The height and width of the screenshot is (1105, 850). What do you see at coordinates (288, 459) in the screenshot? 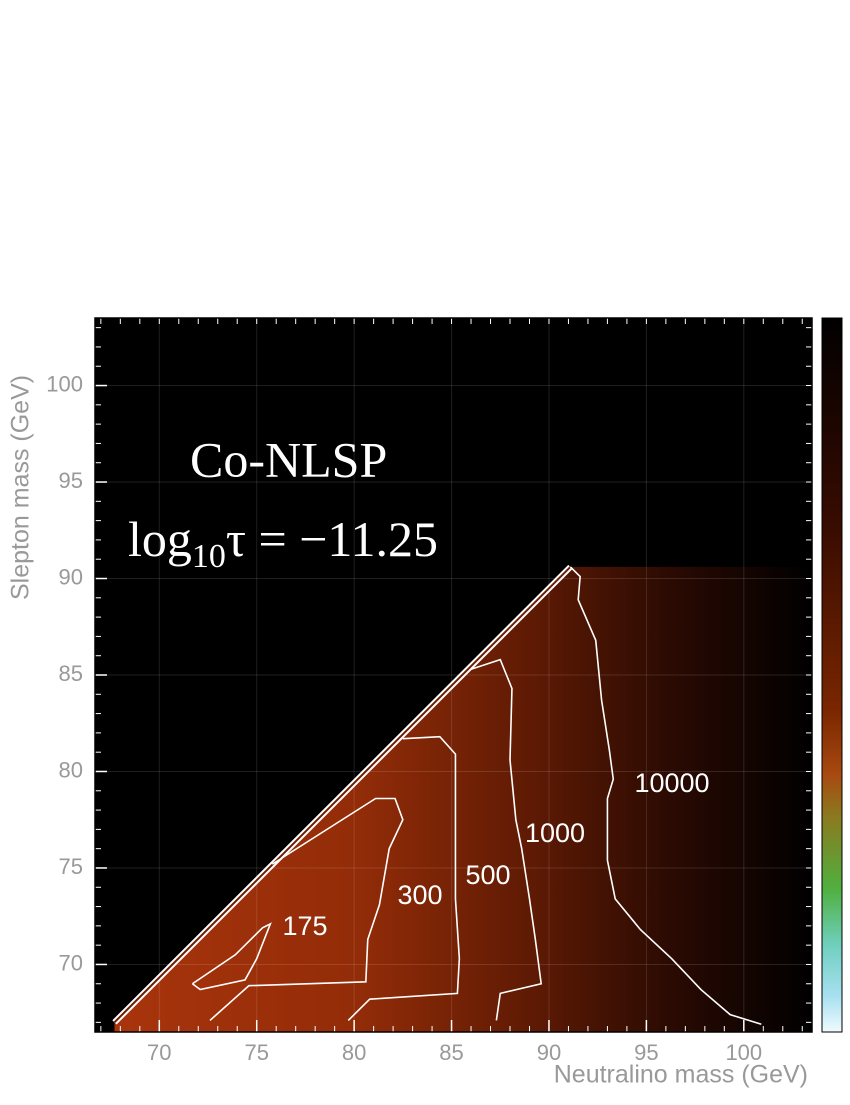
I see `annotation: Co-NLSP` at bounding box center [288, 459].